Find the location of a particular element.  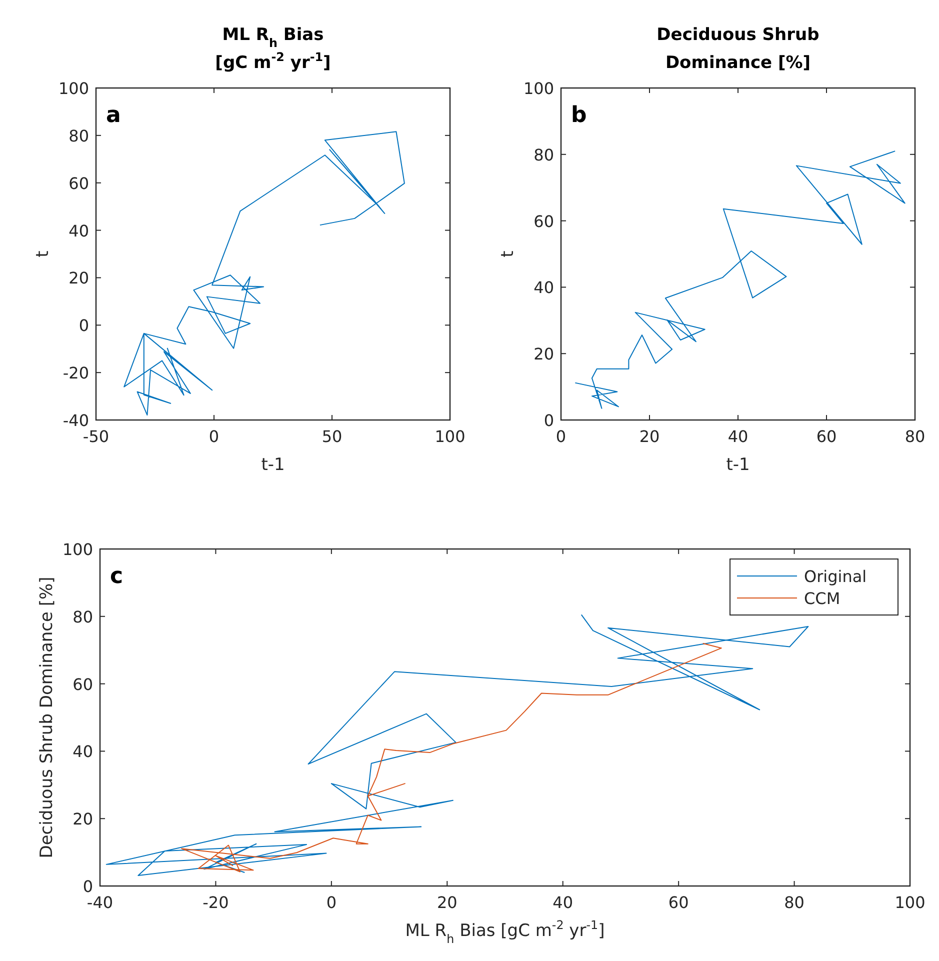

legend-label: CCM is located at coordinates (822, 598).